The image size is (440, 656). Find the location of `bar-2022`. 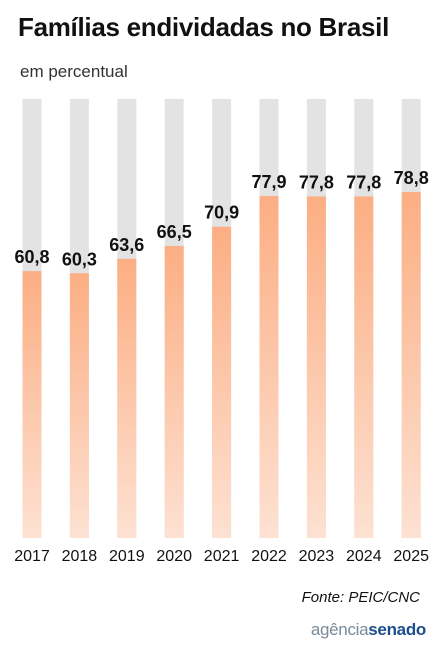

bar-2022 is located at coordinates (269, 367).